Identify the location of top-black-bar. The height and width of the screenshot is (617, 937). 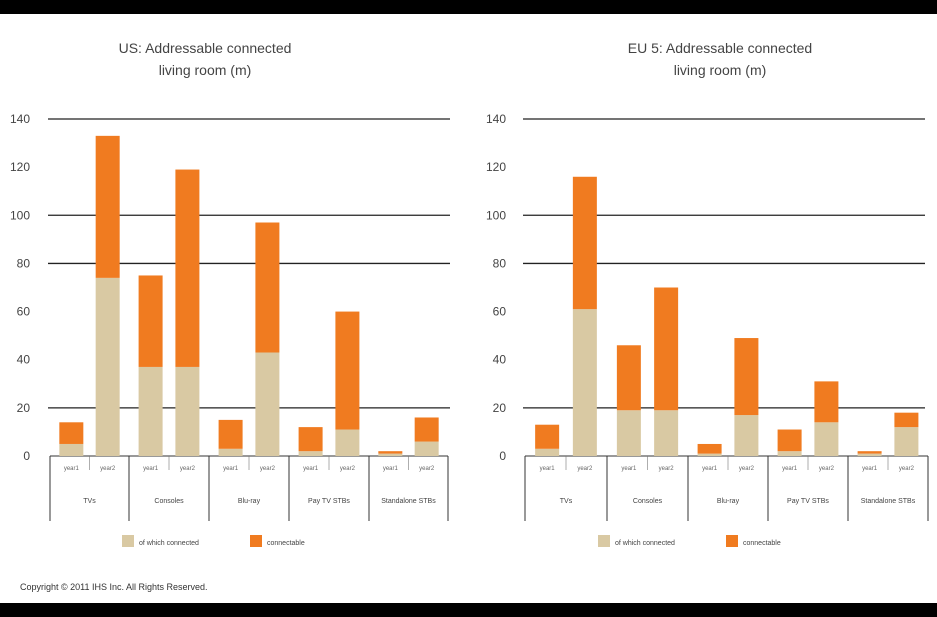
(468, 7).